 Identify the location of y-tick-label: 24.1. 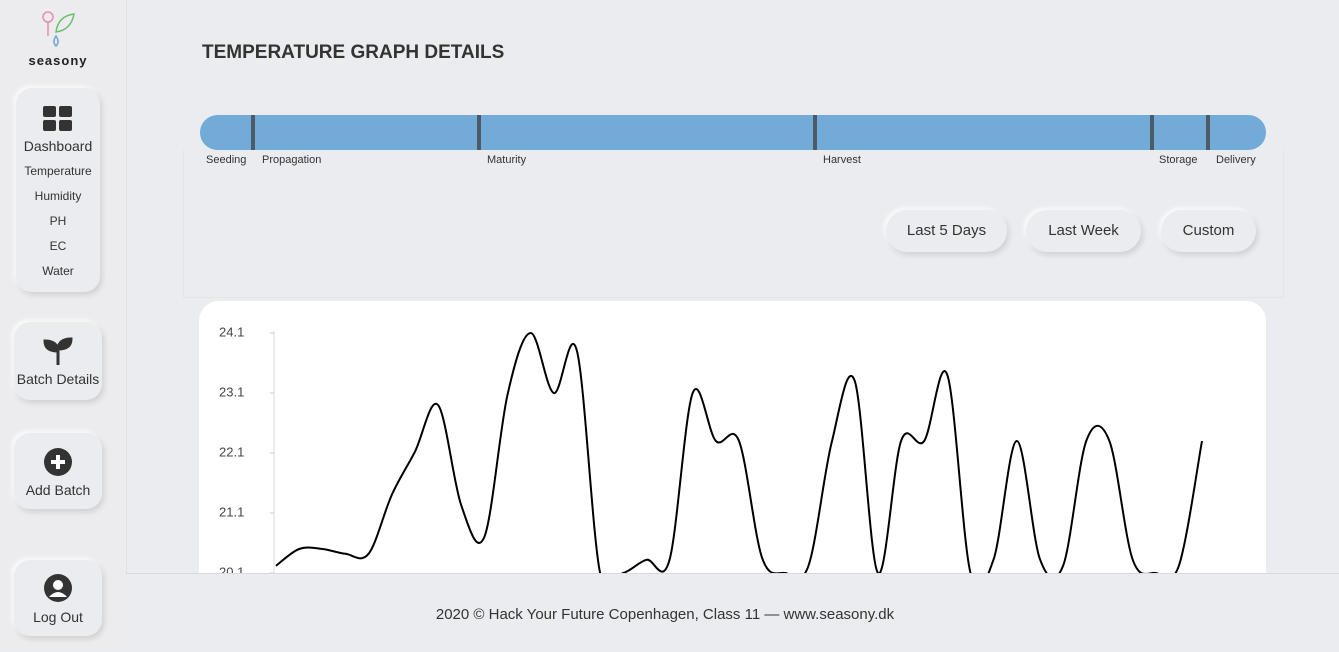
(231, 331).